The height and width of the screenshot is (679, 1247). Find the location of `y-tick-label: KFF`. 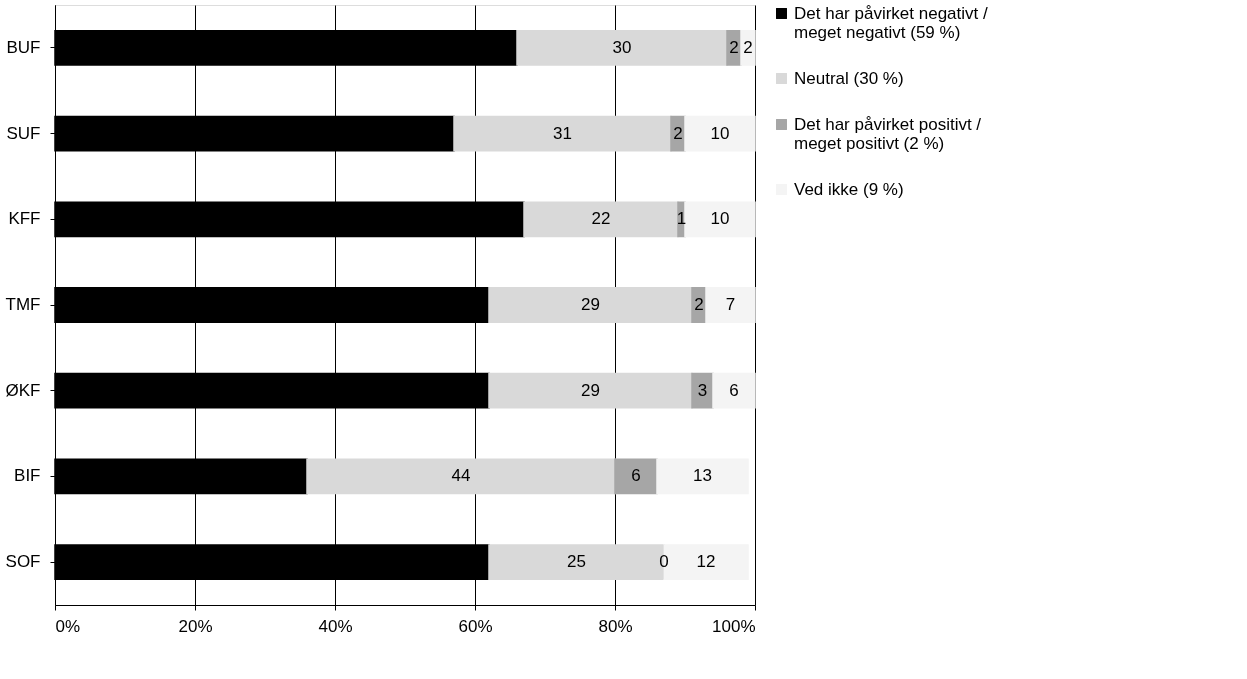

y-tick-label: KFF is located at coordinates (24, 219).